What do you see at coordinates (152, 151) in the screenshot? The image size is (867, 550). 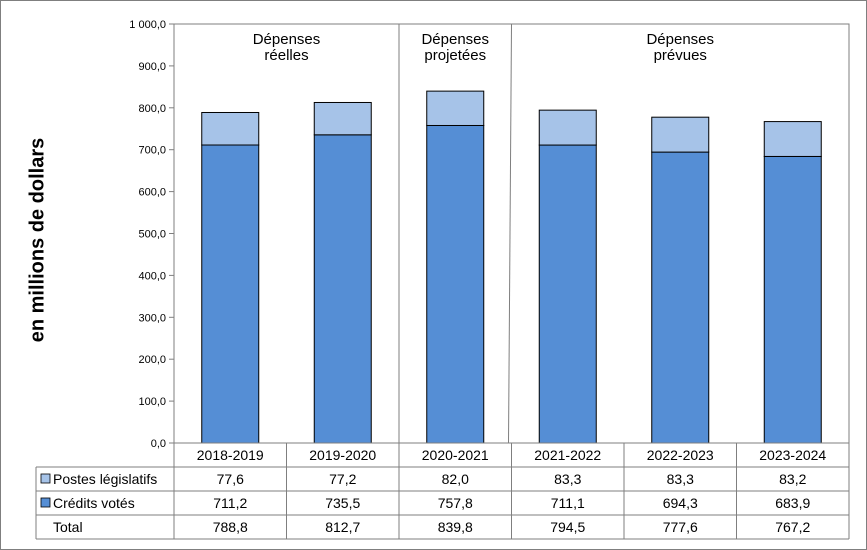 I see `y-tick-label: 700,0` at bounding box center [152, 151].